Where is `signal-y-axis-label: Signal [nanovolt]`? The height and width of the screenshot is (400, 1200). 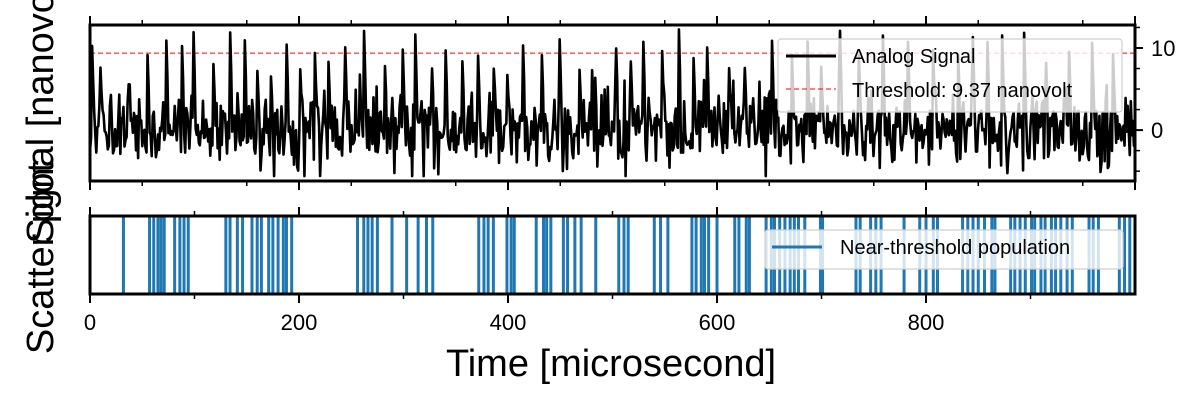 signal-y-axis-label: Signal [nanovolt] is located at coordinates (41, 121).